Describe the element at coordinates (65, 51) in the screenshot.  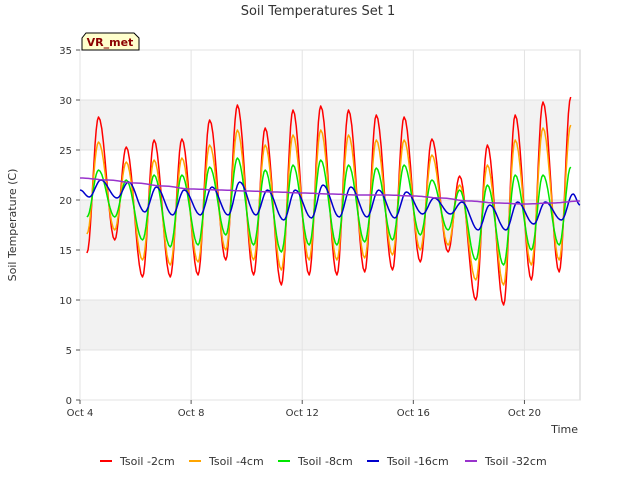
I see `y-tick-label: 35` at that location.